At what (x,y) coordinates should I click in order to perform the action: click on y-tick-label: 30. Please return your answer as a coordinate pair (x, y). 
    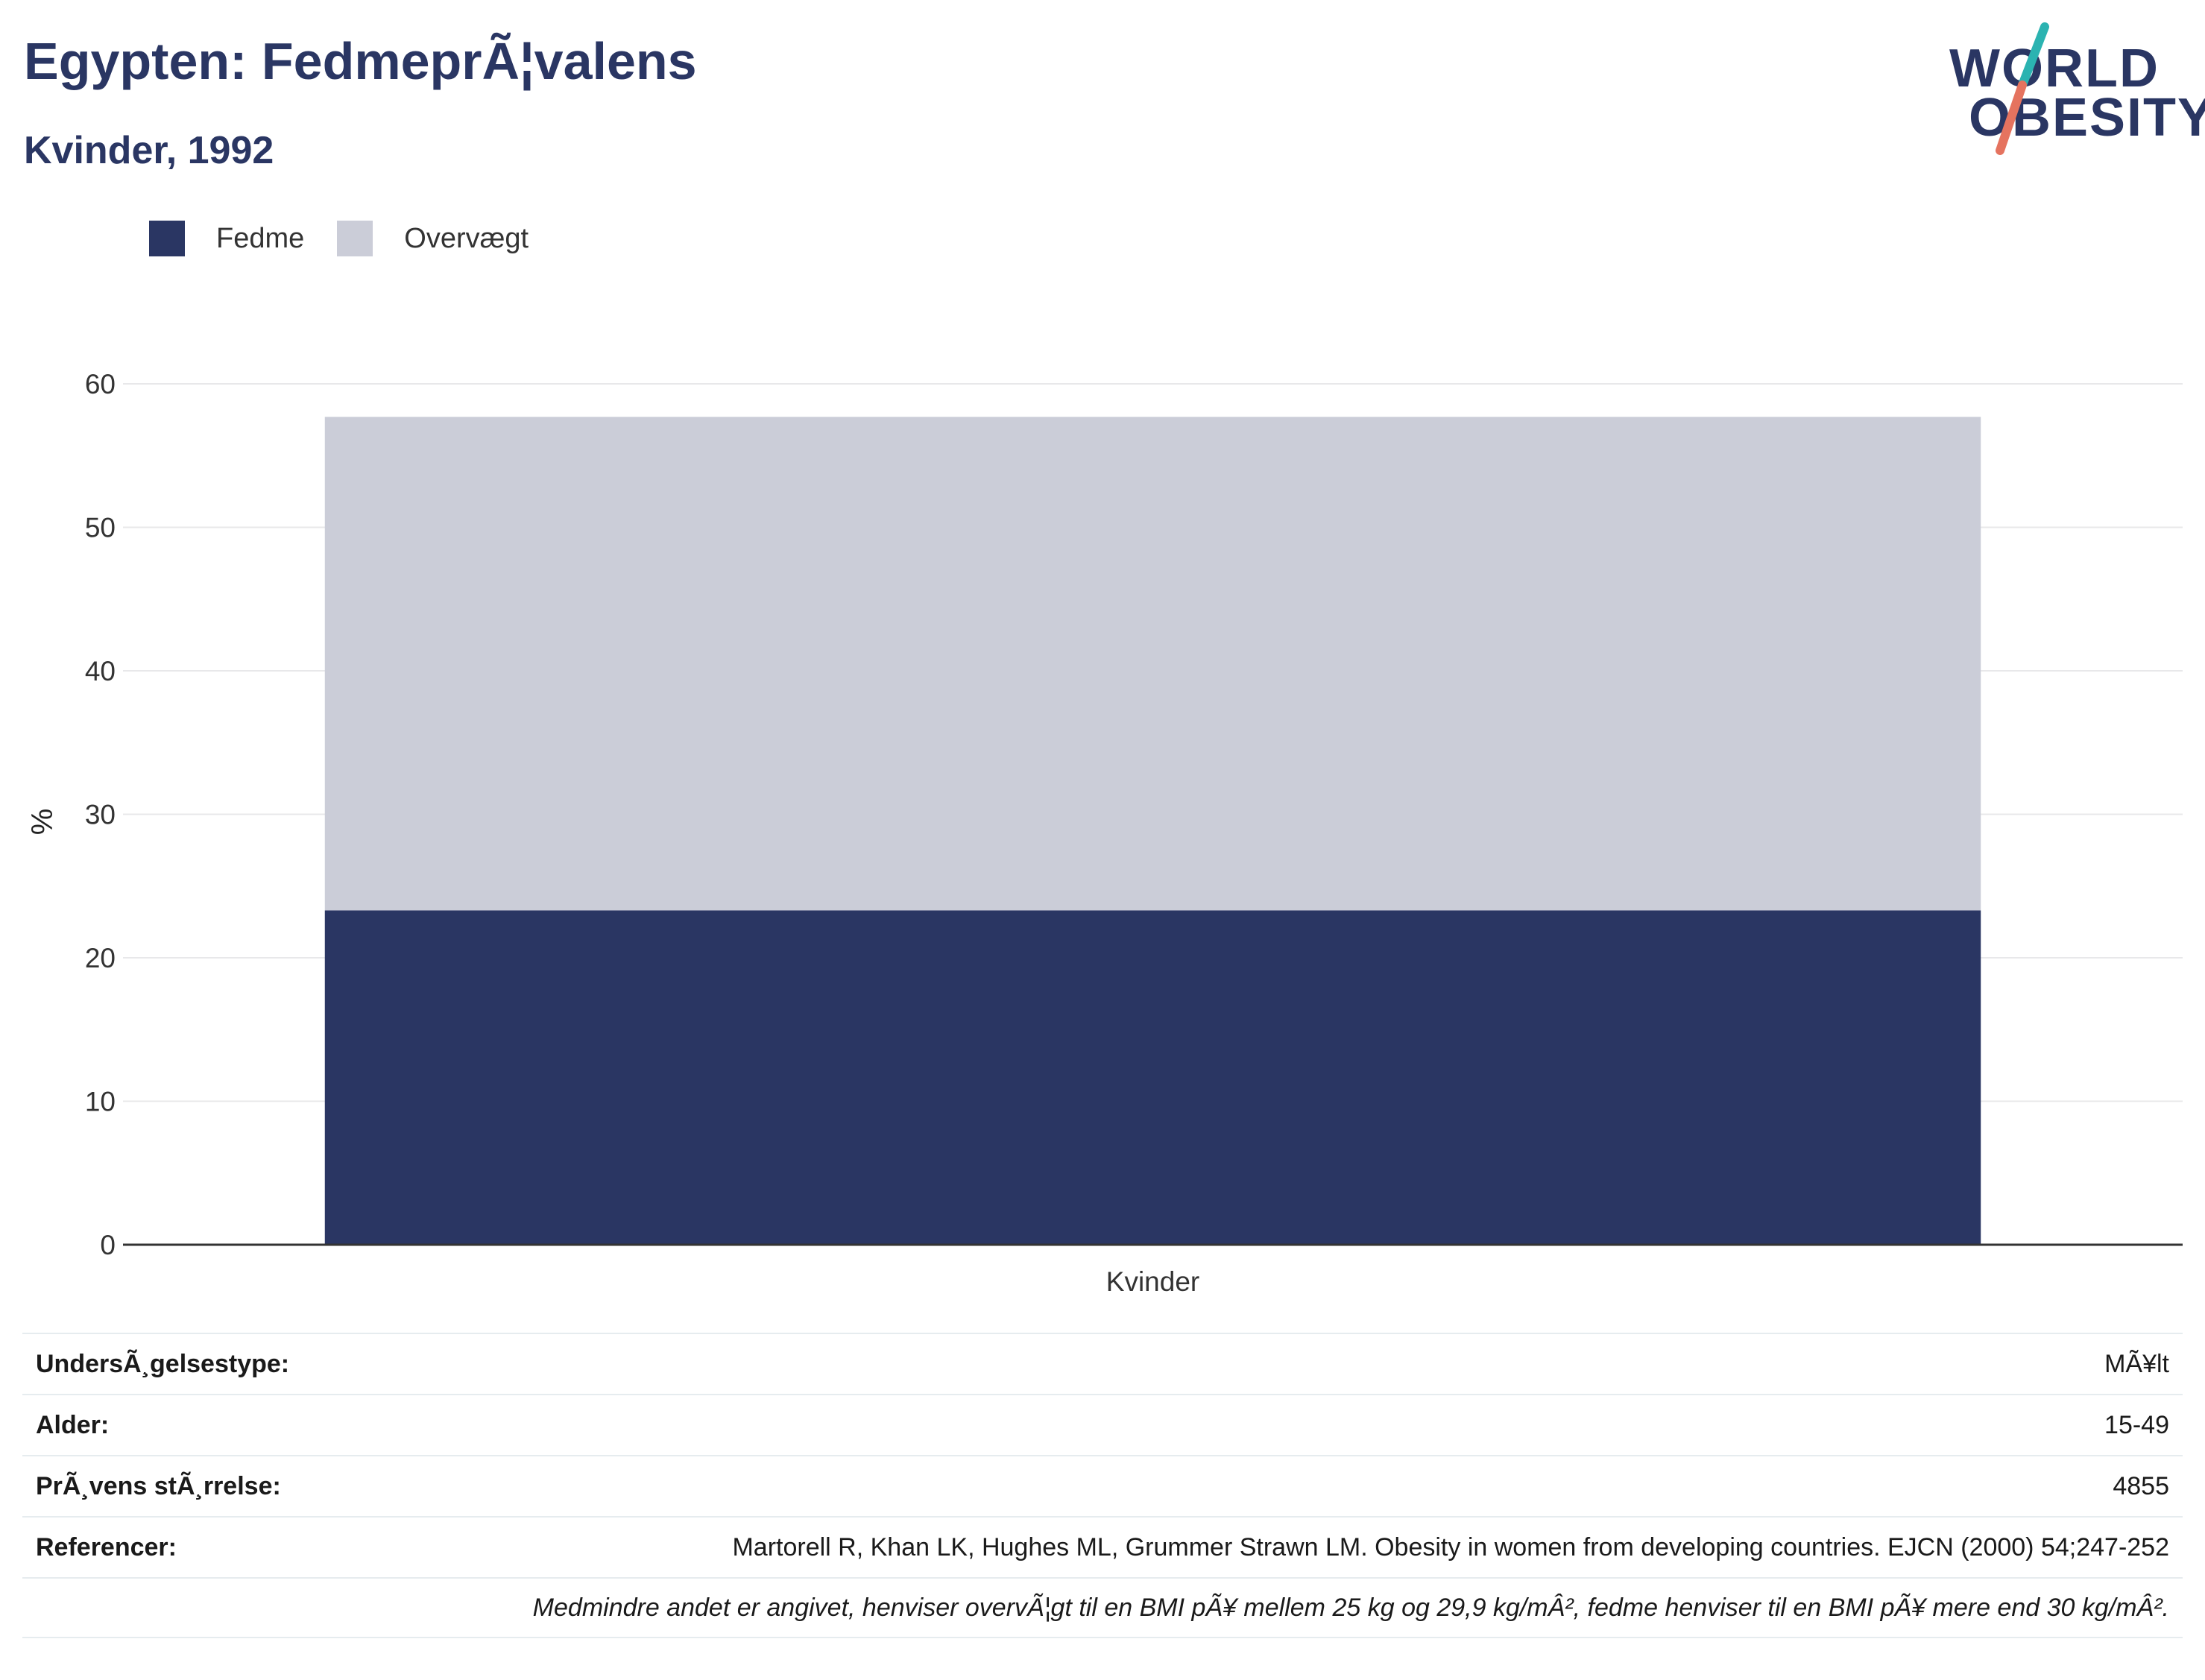
    Looking at the image, I should click on (100, 815).